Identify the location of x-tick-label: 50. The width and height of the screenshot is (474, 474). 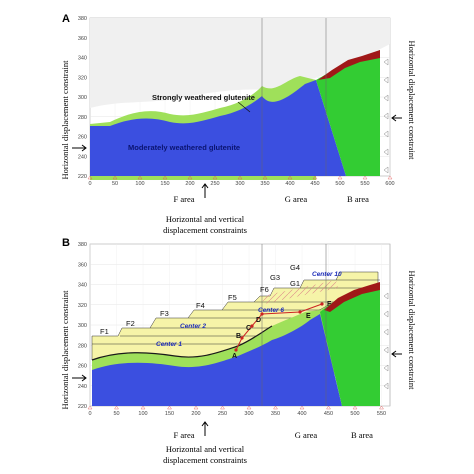
(115, 184).